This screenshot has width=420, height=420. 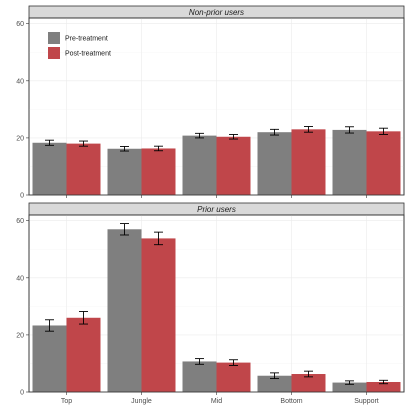 What do you see at coordinates (349, 387) in the screenshot?
I see `panel-2-bar-pre-treatment-support` at bounding box center [349, 387].